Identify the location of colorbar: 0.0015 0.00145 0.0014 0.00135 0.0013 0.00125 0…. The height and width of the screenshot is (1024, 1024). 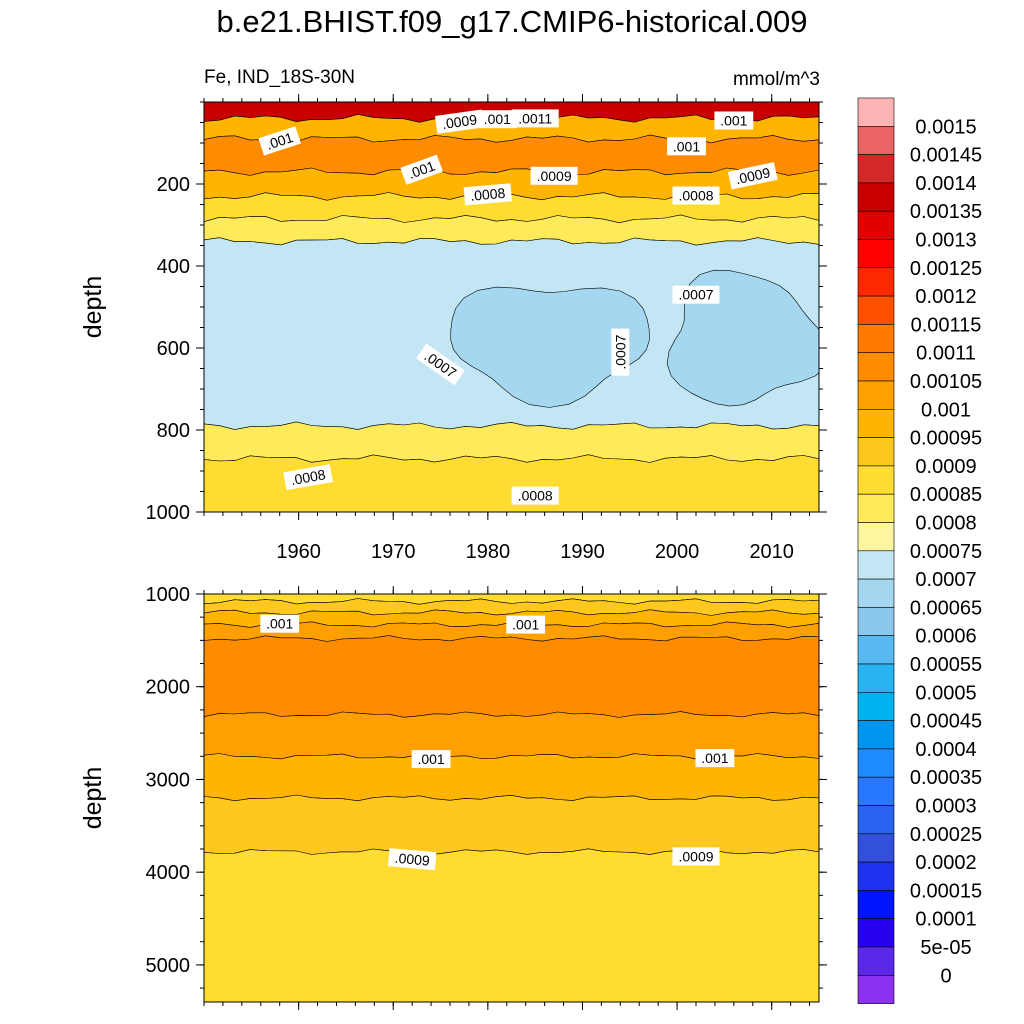
(919, 550).